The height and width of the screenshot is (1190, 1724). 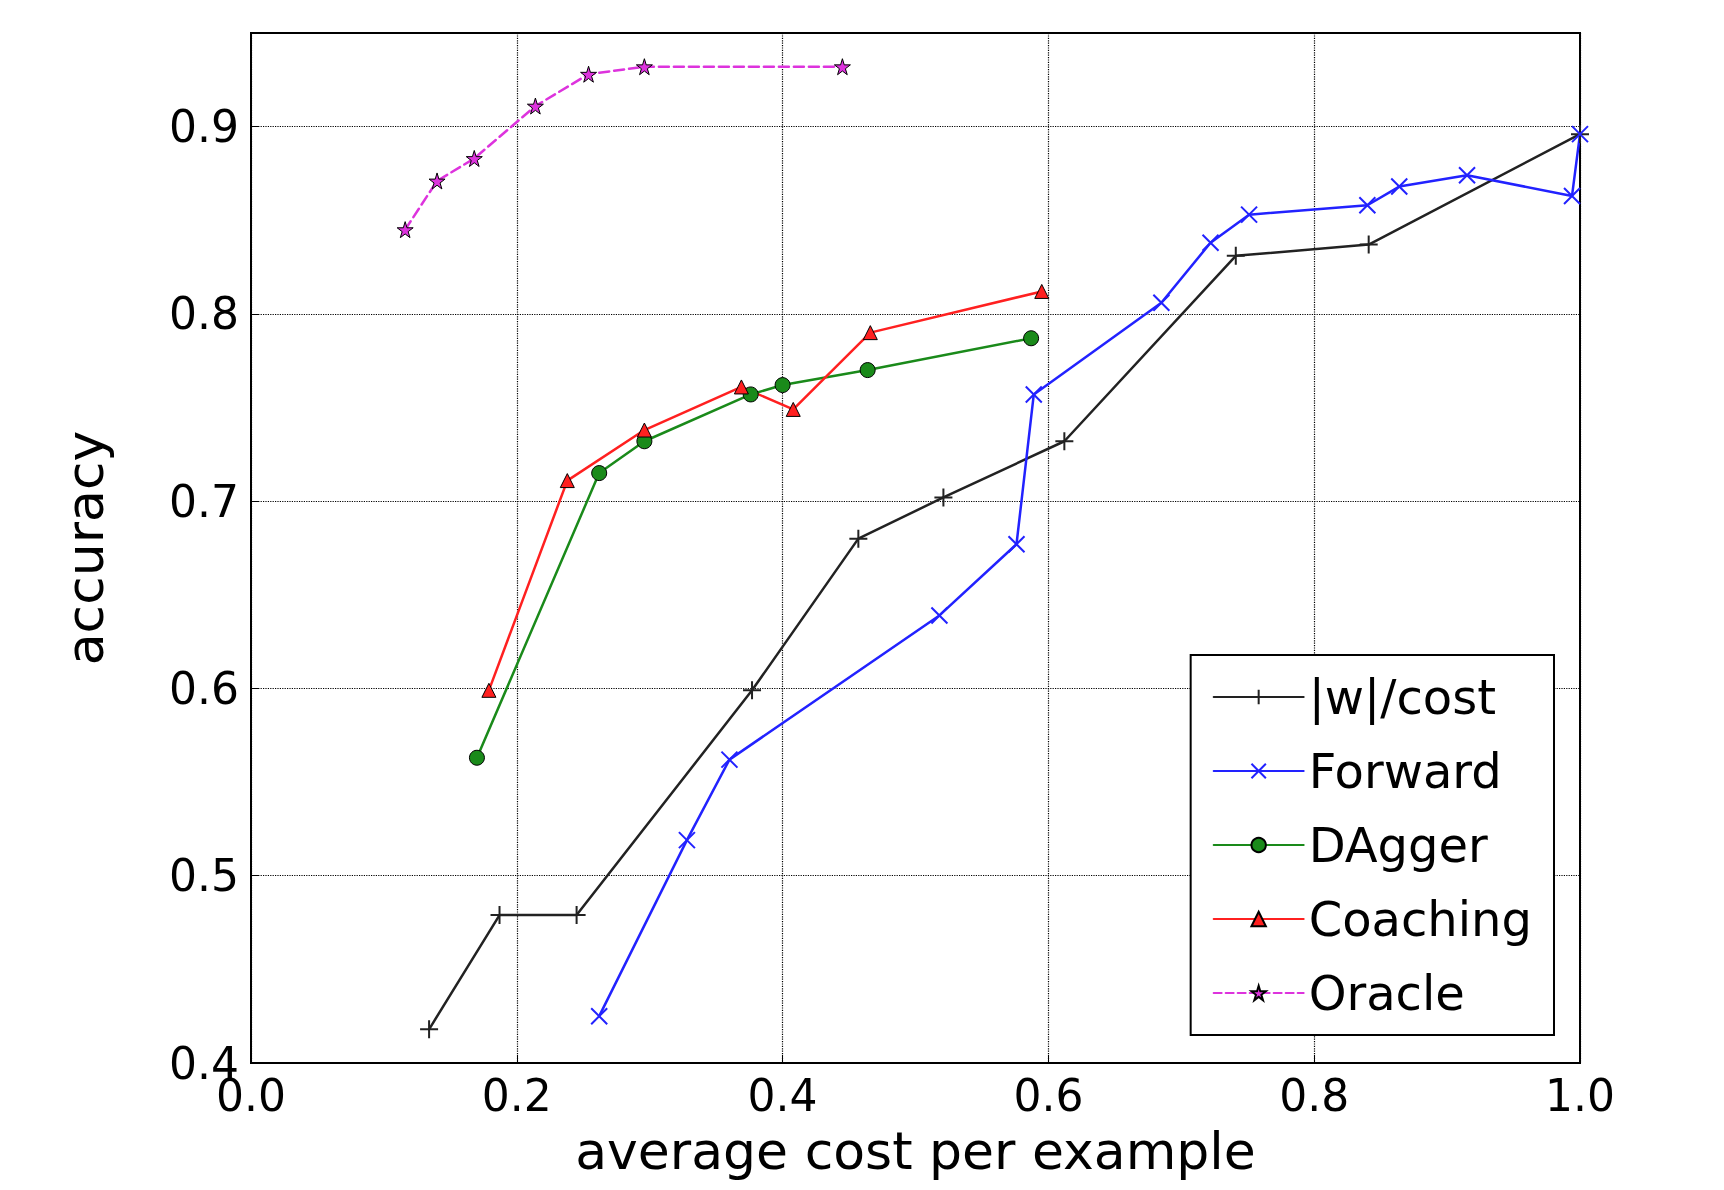 What do you see at coordinates (85, 548) in the screenshot?
I see `y-axis-title: accuracy` at bounding box center [85, 548].